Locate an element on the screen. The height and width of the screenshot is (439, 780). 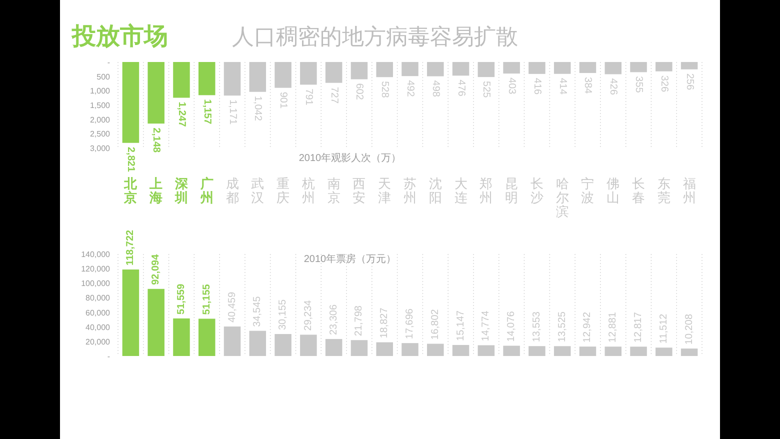
data-label: 1,157 is located at coordinates (206, 112).